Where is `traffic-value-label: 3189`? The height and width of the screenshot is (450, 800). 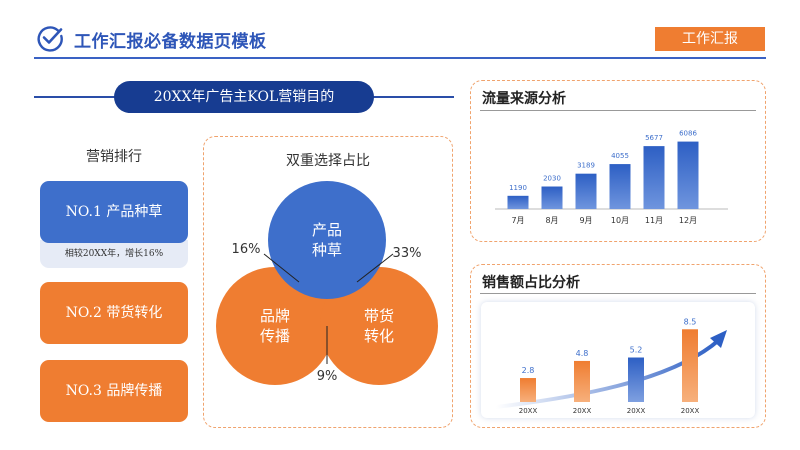 traffic-value-label: 3189 is located at coordinates (586, 166).